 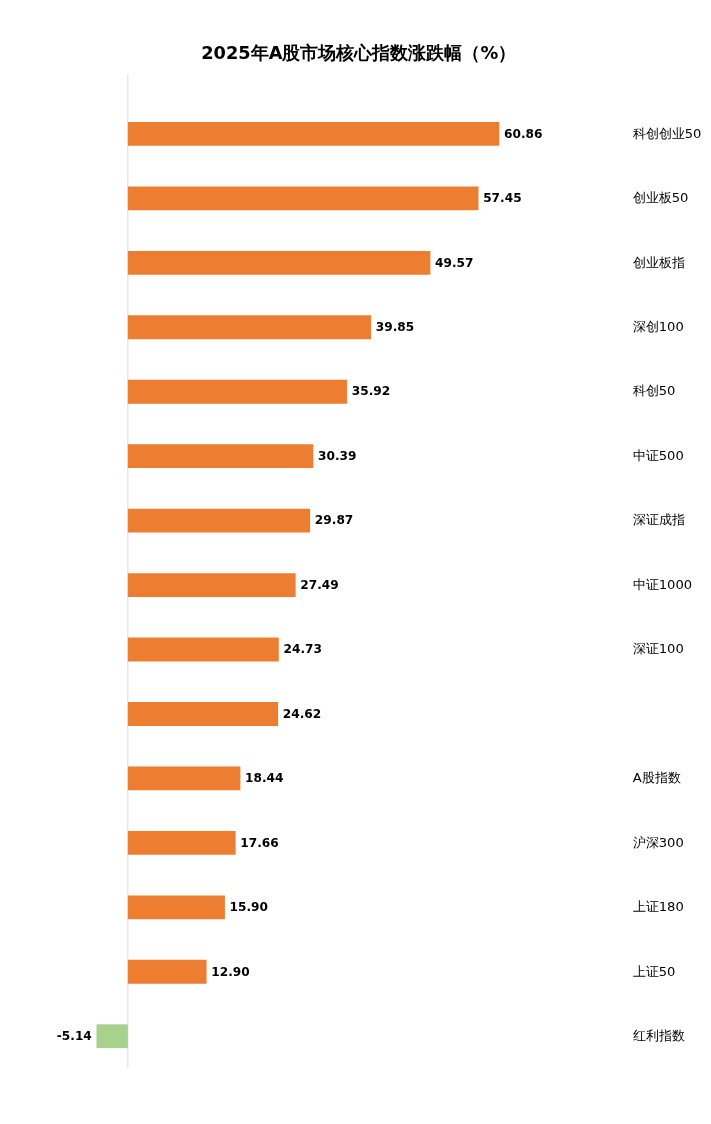 What do you see at coordinates (658, 262) in the screenshot?
I see `y-tick-label: 创业板指` at bounding box center [658, 262].